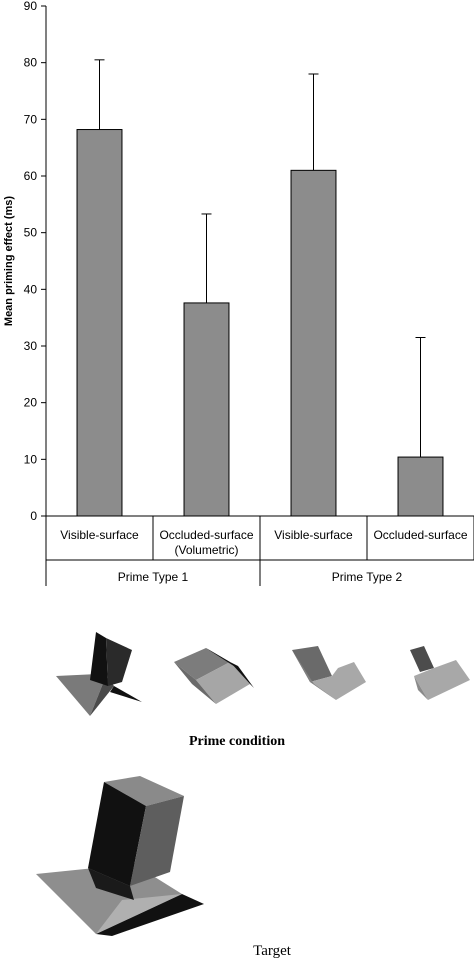 This screenshot has height=963, width=474. I want to click on y-tick-label: 30, so click(31, 346).